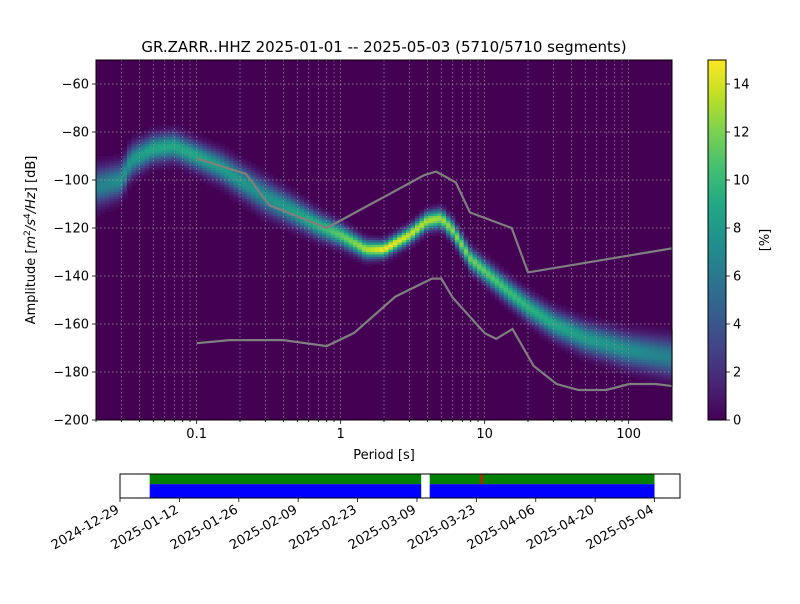 The image size is (800, 604). Describe the element at coordinates (196, 434) in the screenshot. I see `x-tick-label: 0.1` at that location.